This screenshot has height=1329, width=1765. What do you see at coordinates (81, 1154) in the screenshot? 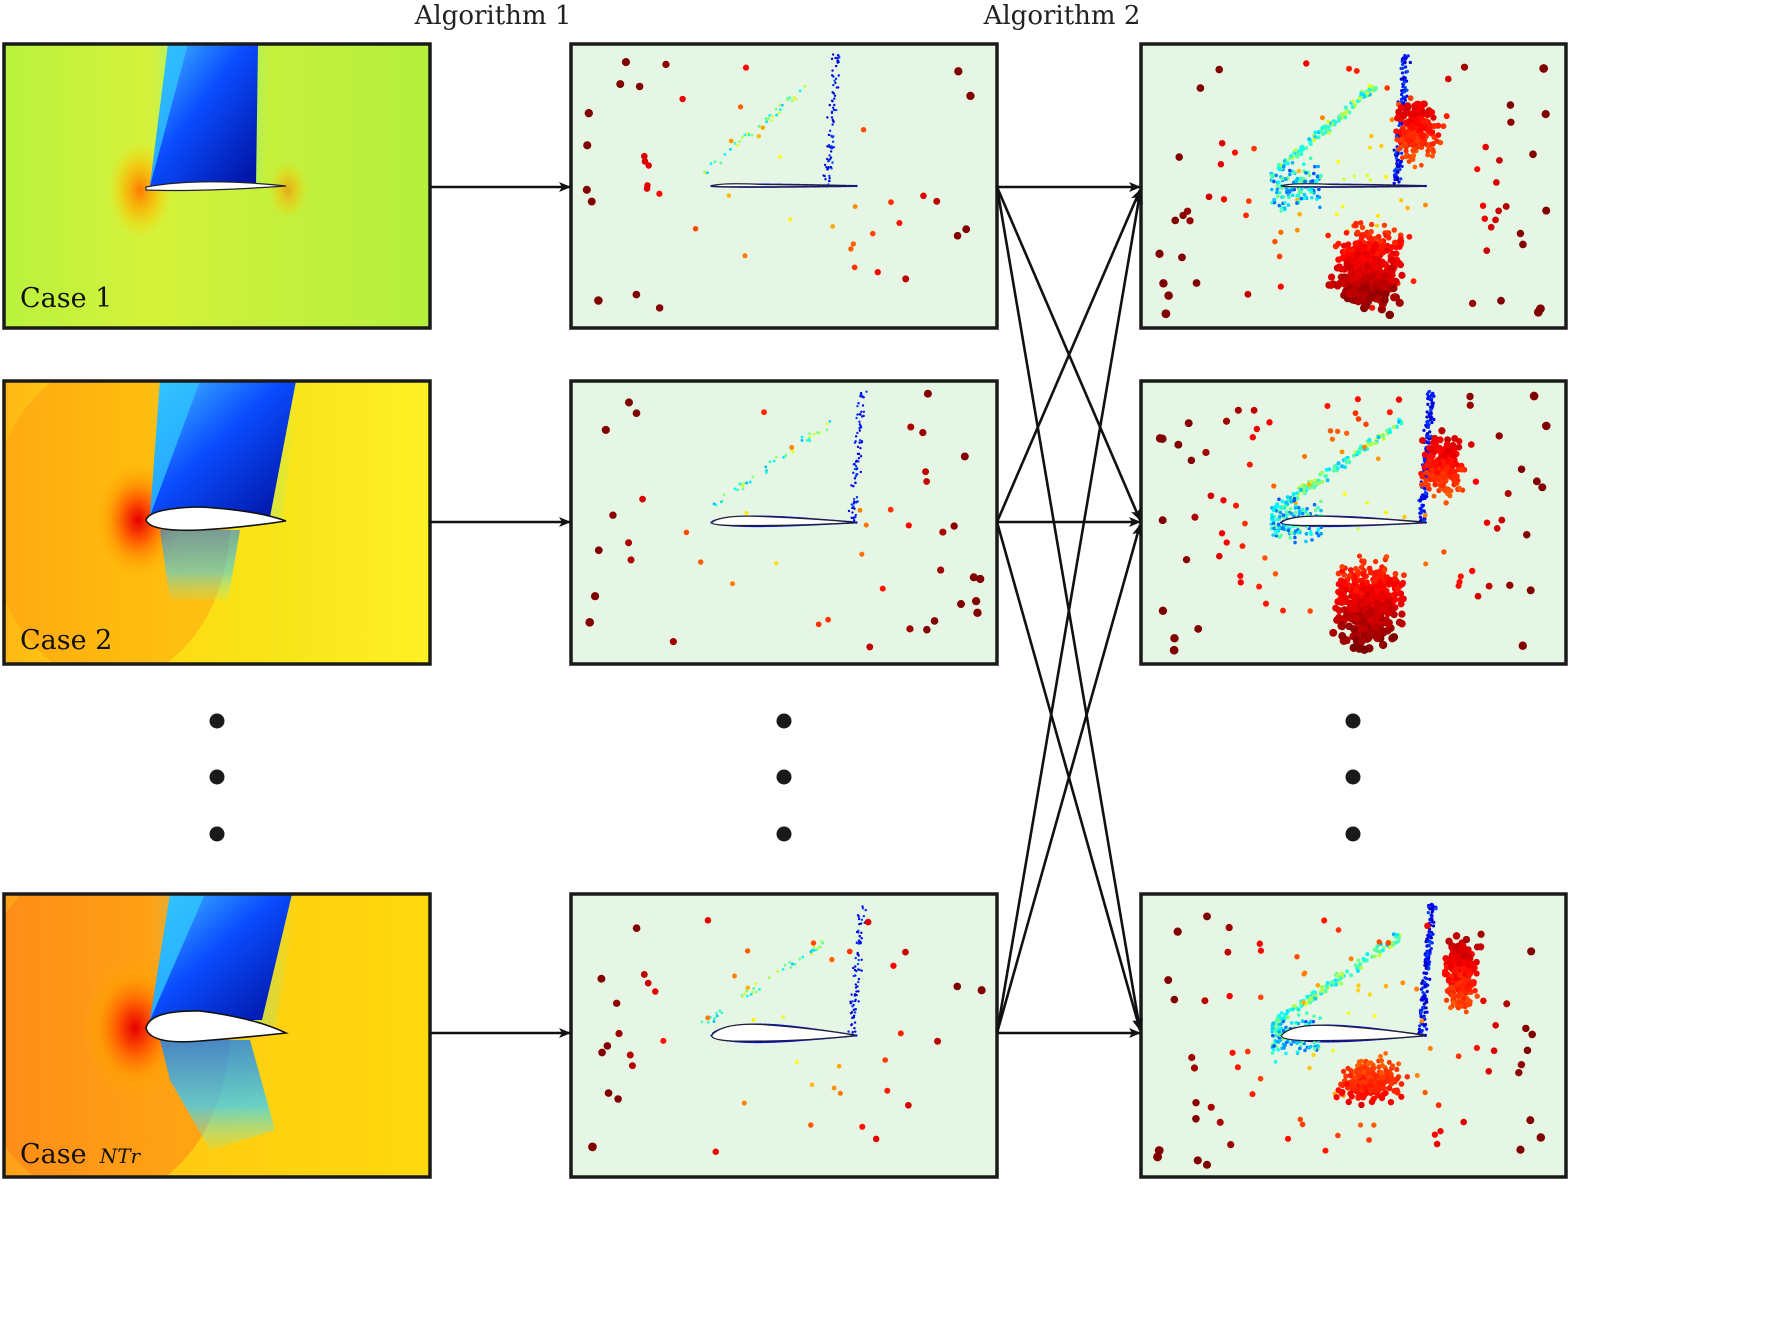
I see `case-ntr-label: Case NTr` at bounding box center [81, 1154].